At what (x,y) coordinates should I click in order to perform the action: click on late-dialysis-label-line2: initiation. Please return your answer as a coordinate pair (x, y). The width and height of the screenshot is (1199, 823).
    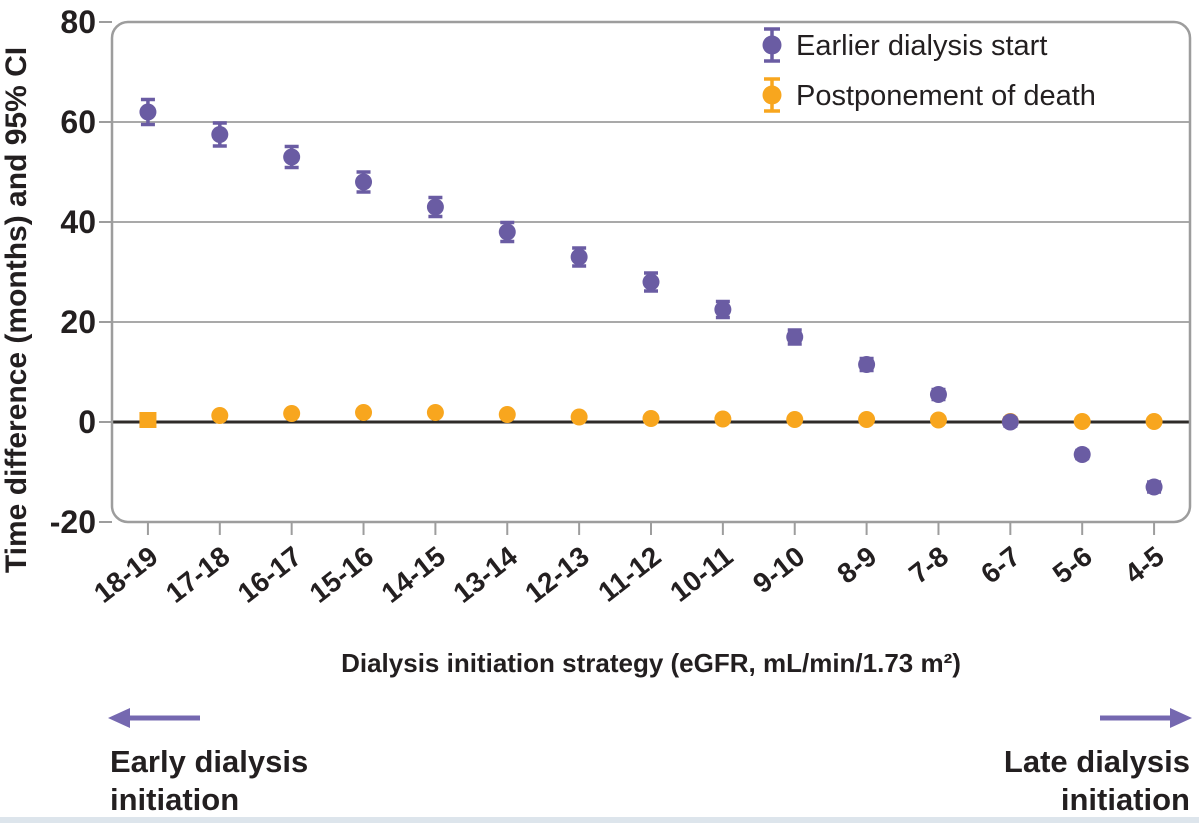
    Looking at the image, I should click on (1125, 799).